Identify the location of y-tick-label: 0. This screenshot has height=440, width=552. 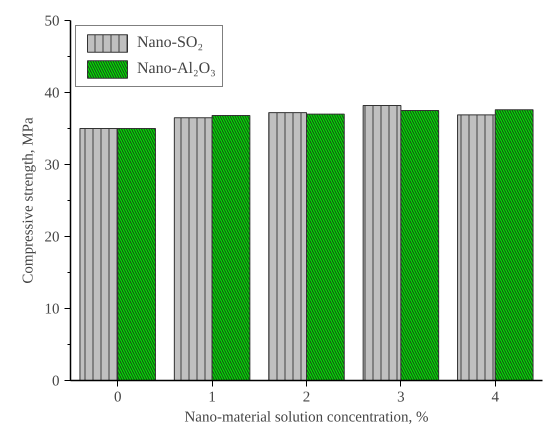
(56, 382).